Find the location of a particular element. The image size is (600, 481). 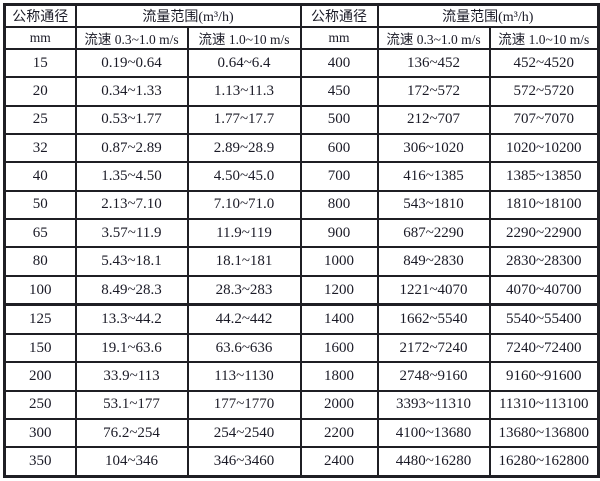

cell-diameter-right: 1400 is located at coordinates (339, 319).